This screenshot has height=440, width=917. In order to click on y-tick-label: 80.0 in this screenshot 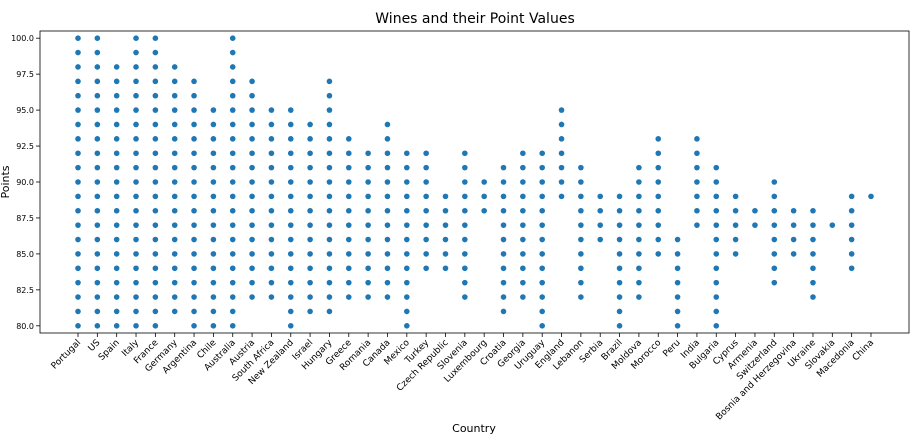, I will do `click(25, 326)`.